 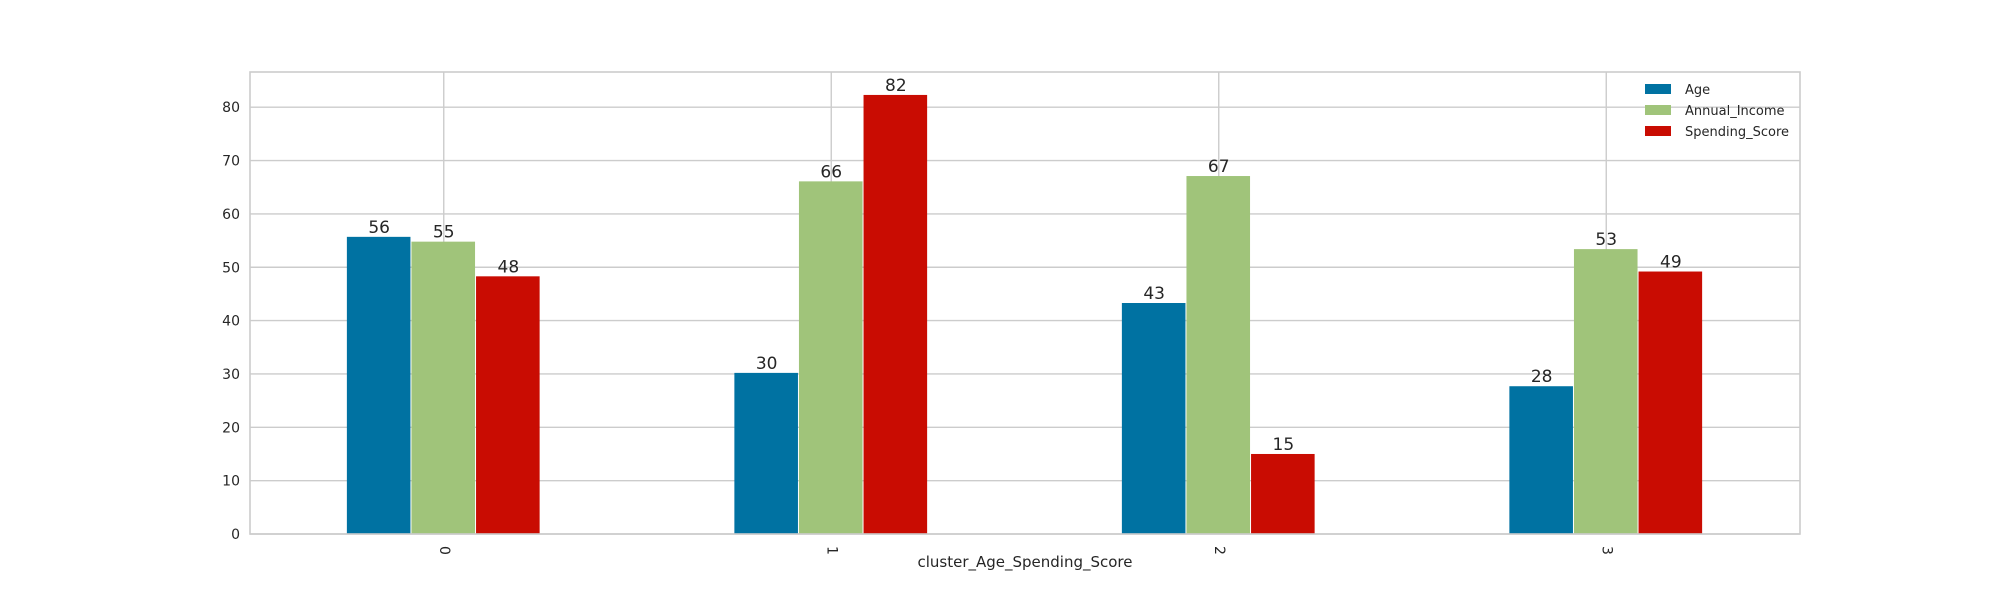 I want to click on data-label: 28, so click(x=1542, y=377).